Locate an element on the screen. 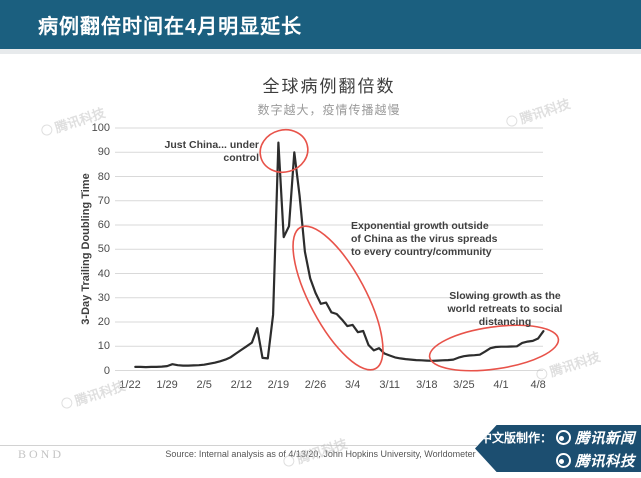 Image resolution: width=641 pixels, height=478 pixels. watermark-text: 腾讯科技 is located at coordinates (575, 364).